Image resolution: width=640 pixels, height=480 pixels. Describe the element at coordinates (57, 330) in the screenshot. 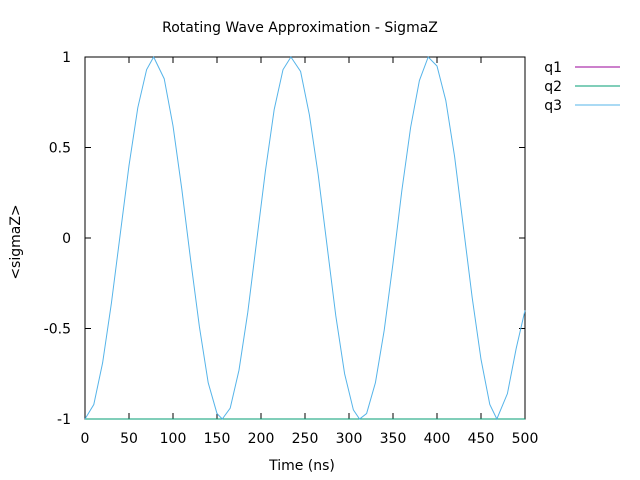

I see `y-tick-label: -0.5` at that location.